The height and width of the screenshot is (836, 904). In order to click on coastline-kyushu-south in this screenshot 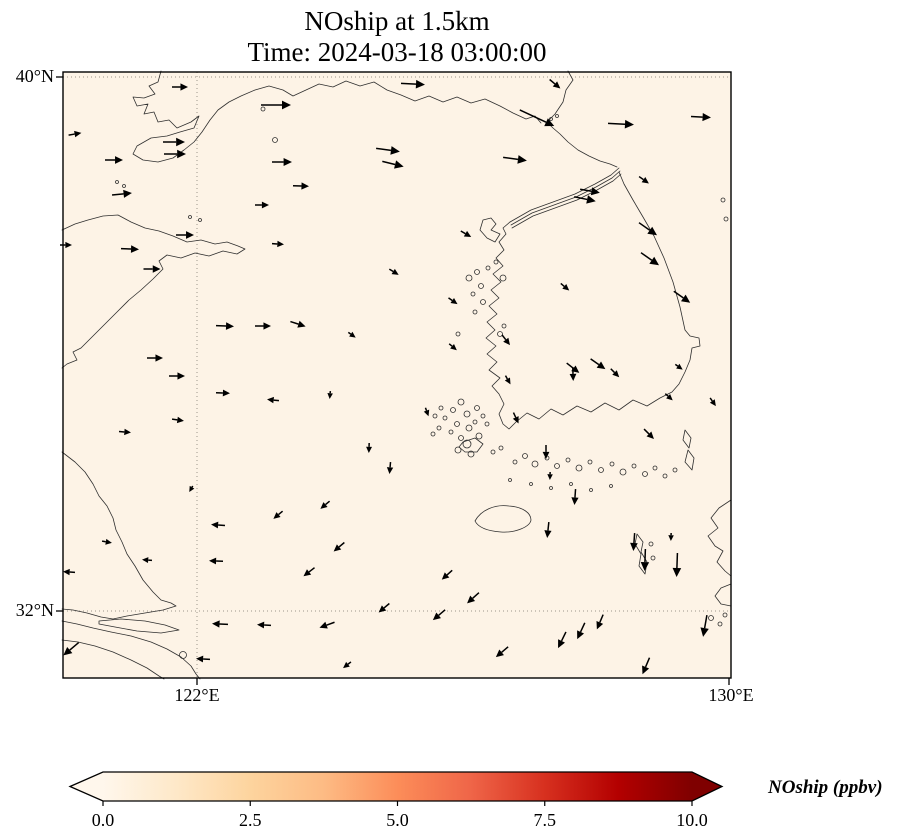, I will do `click(723, 595)`.